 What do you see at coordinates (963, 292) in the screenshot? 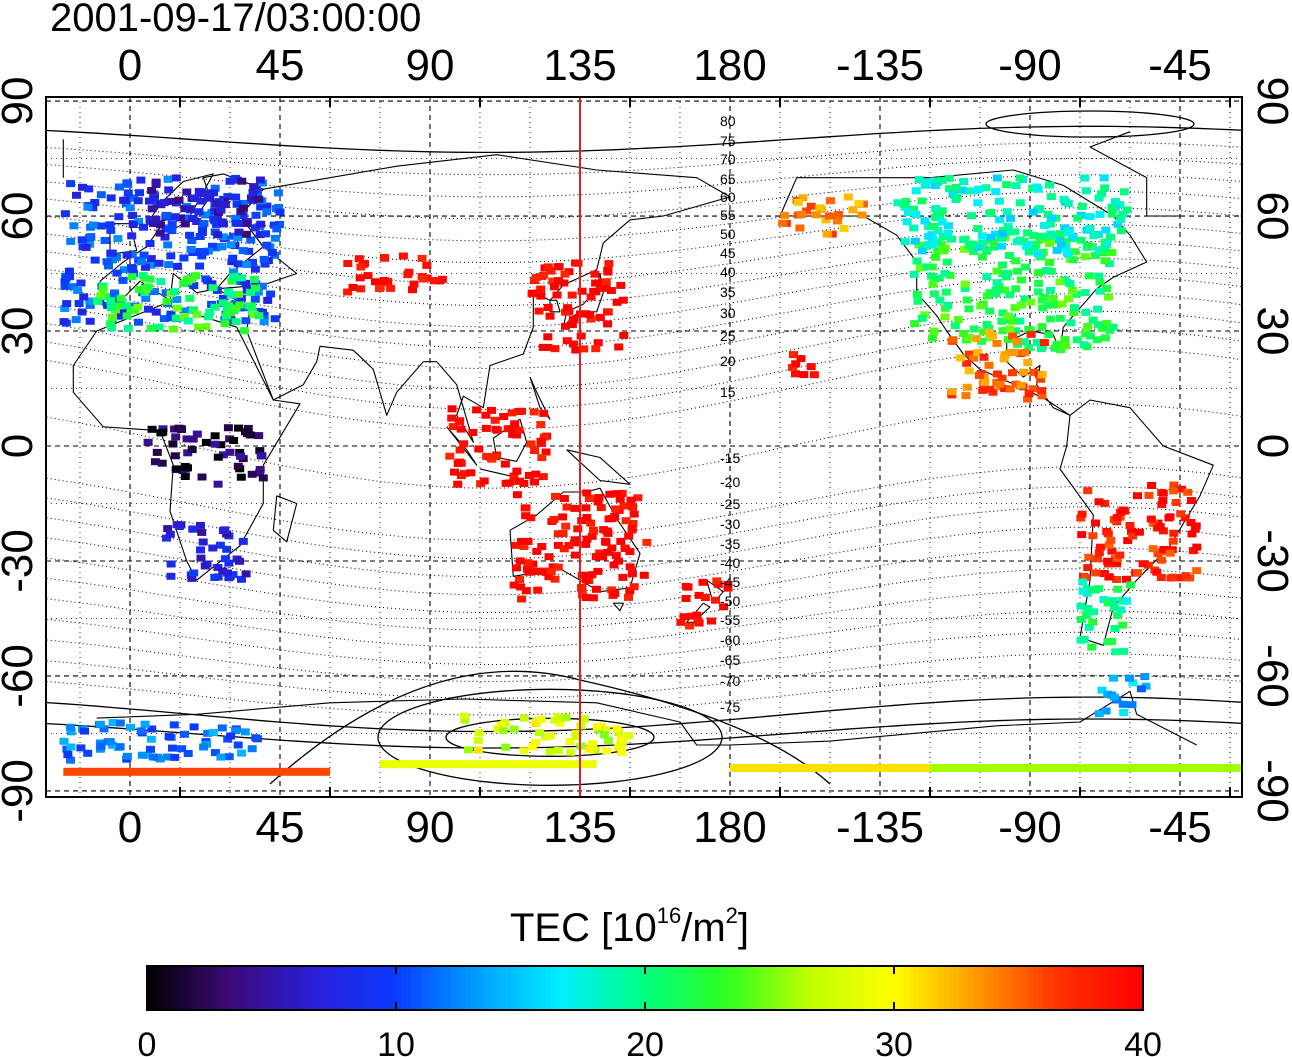
I see `coastline` at bounding box center [963, 292].